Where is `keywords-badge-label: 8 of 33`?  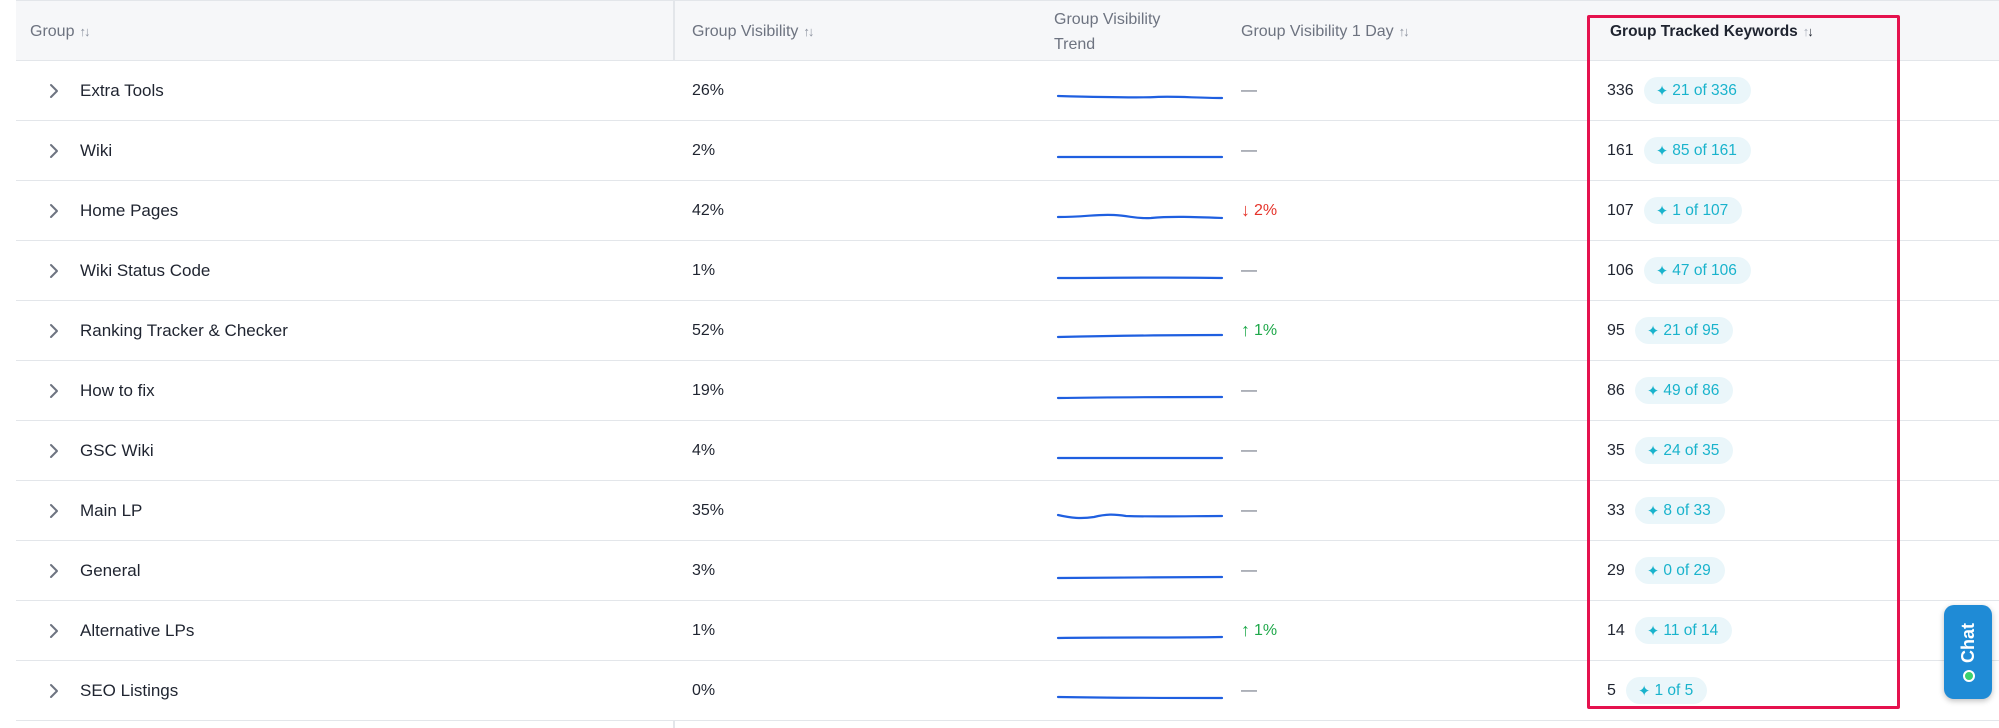
keywords-badge-label: 8 of 33 is located at coordinates (1687, 510).